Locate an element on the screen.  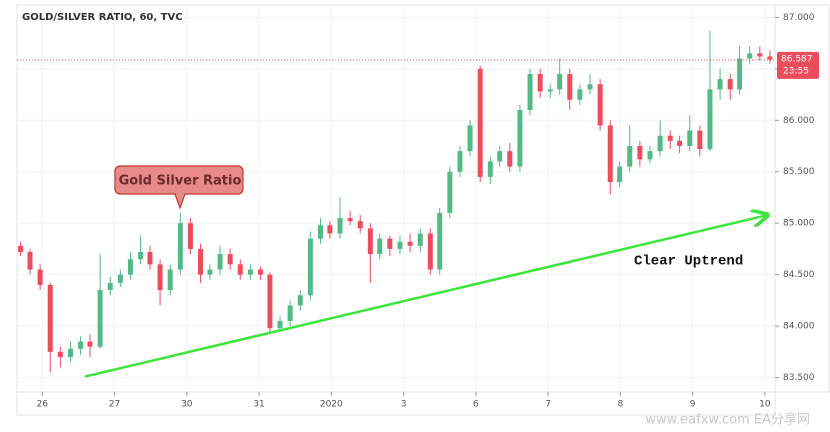
callout-box is located at coordinates (179, 187).